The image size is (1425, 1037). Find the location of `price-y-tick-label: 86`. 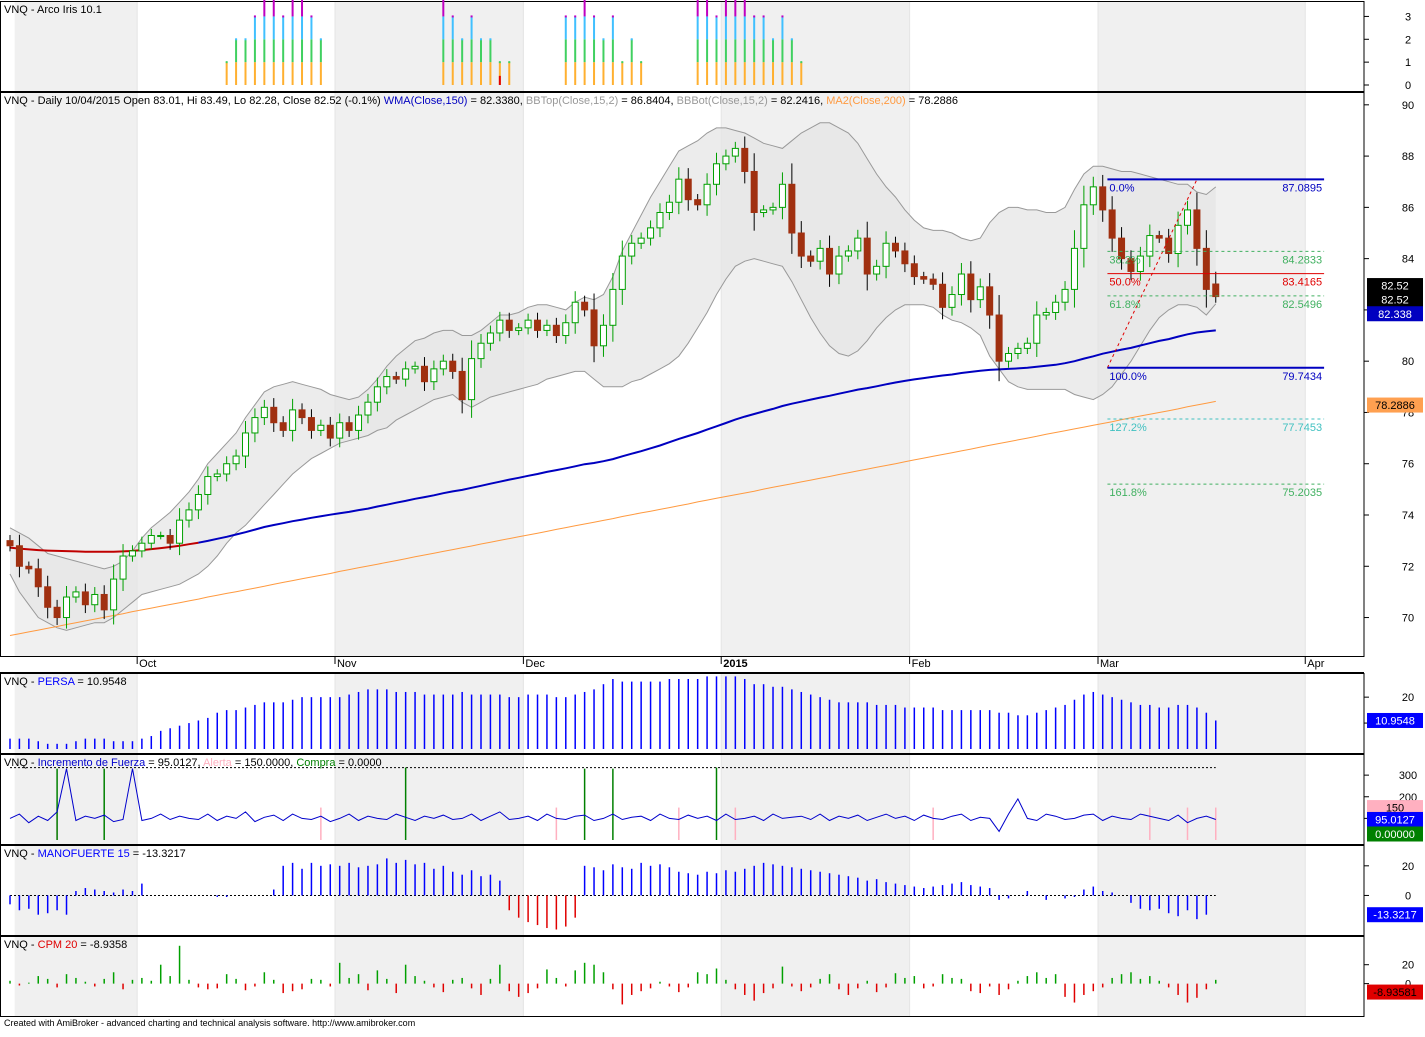

price-y-tick-label: 86 is located at coordinates (1408, 208).